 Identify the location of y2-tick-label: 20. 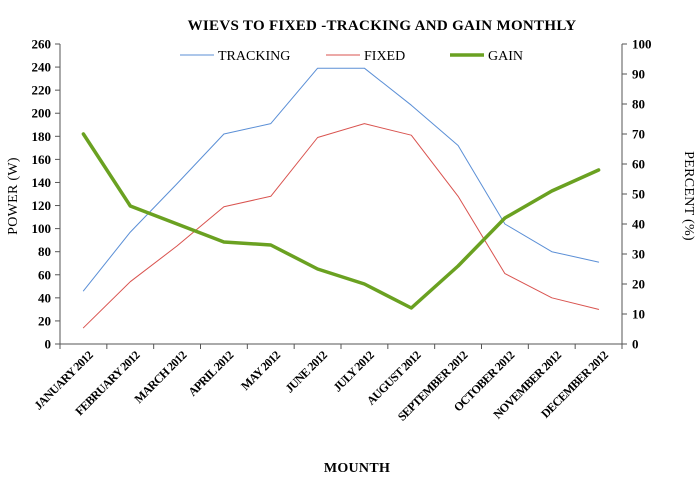
(638, 284).